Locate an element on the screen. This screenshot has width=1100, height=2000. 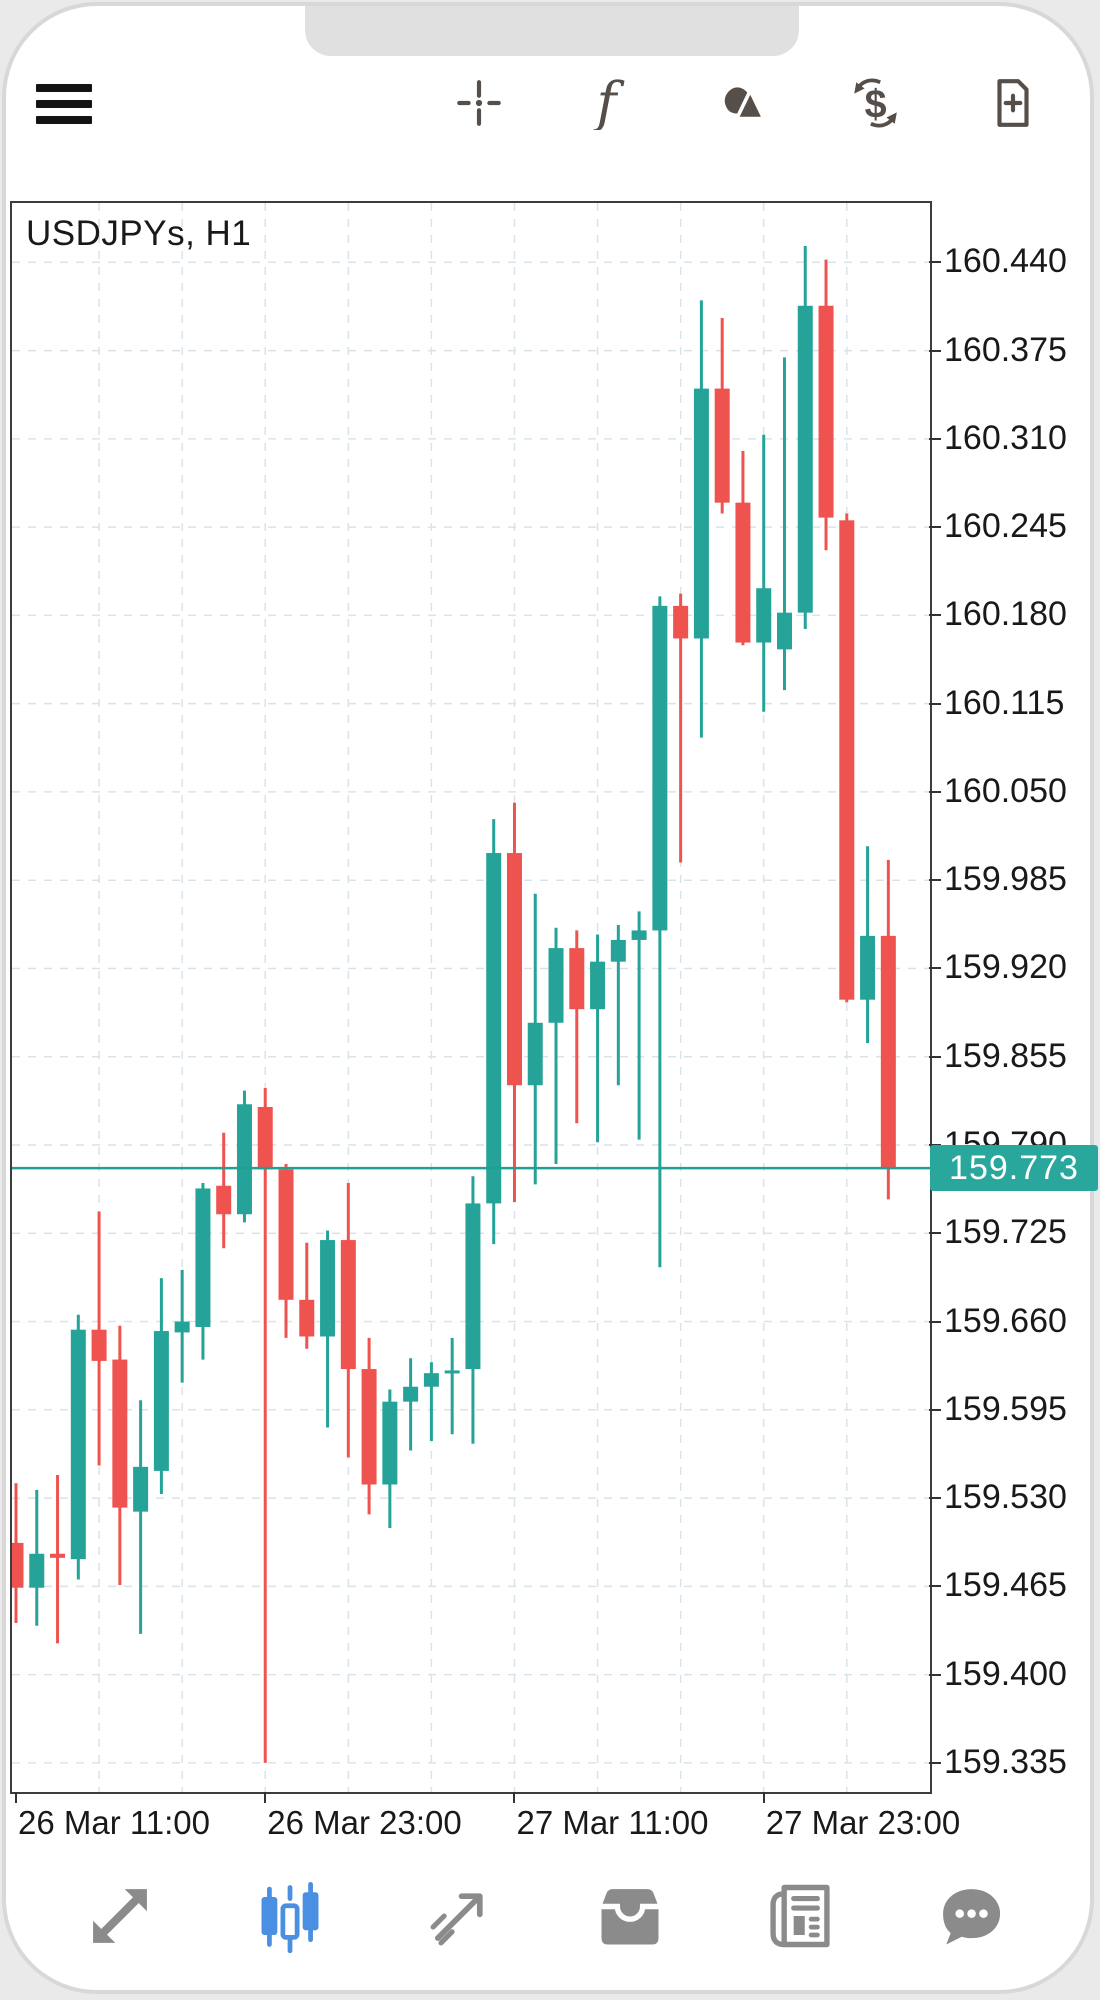
nav-news-button is located at coordinates (800, 1916).